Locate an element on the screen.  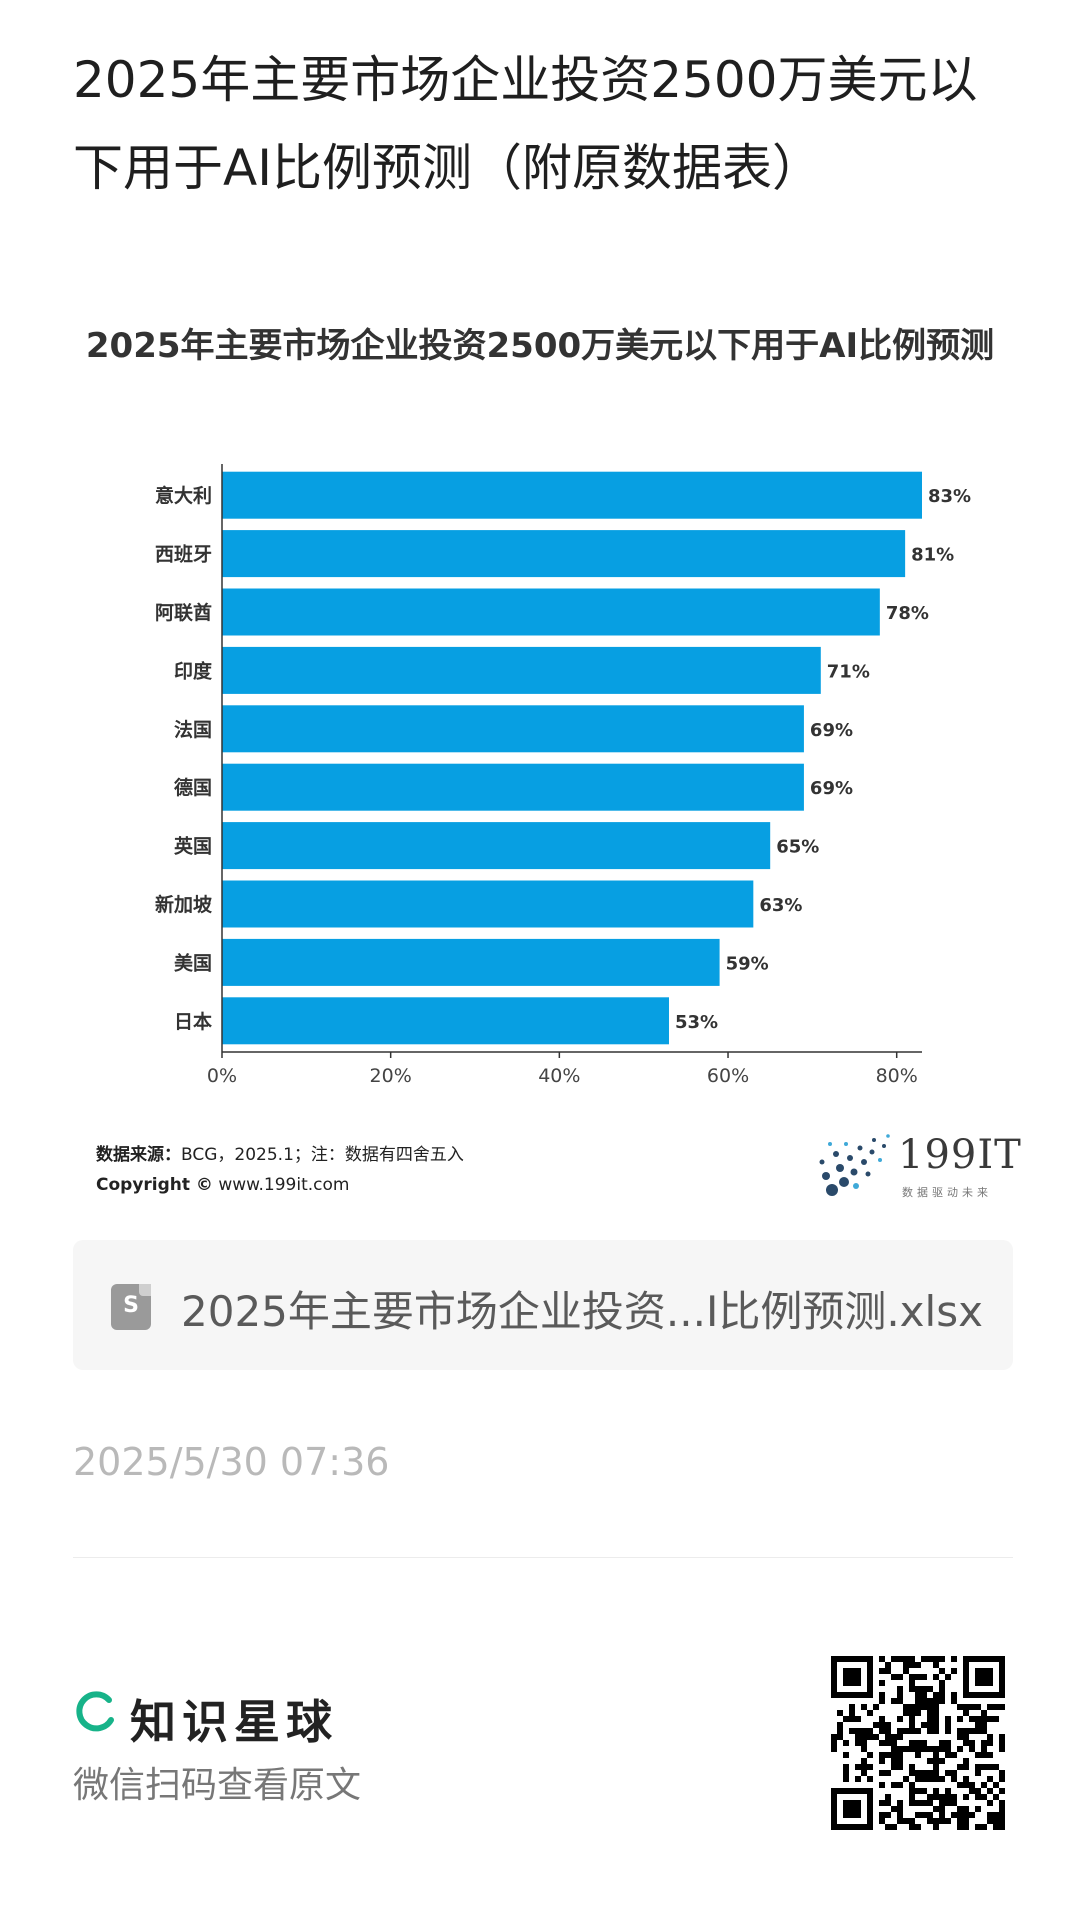
x-tick-label: 20% is located at coordinates (391, 1076).